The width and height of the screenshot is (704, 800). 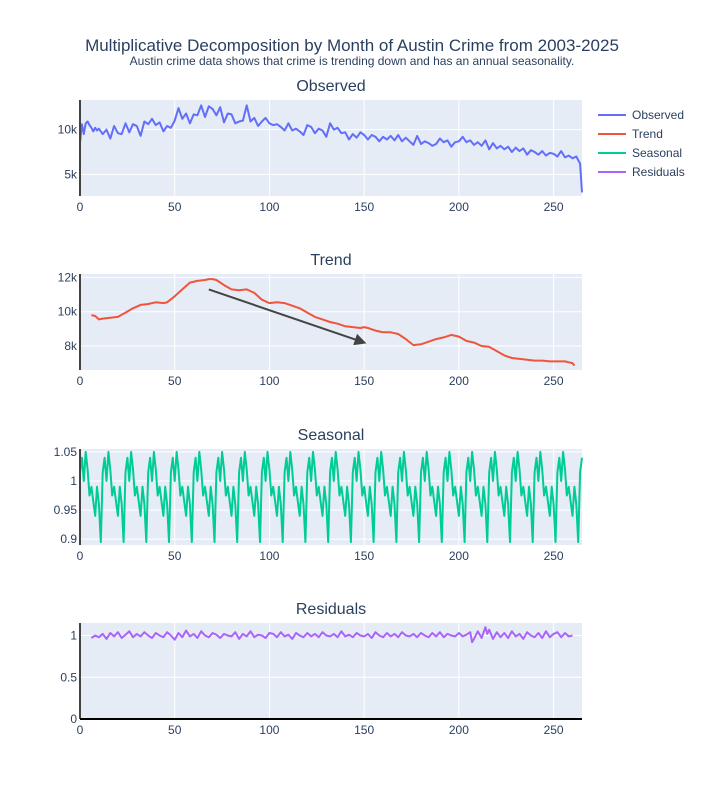 What do you see at coordinates (641, 143) in the screenshot?
I see `legend: Observed Trend Seasonal Residuals` at bounding box center [641, 143].